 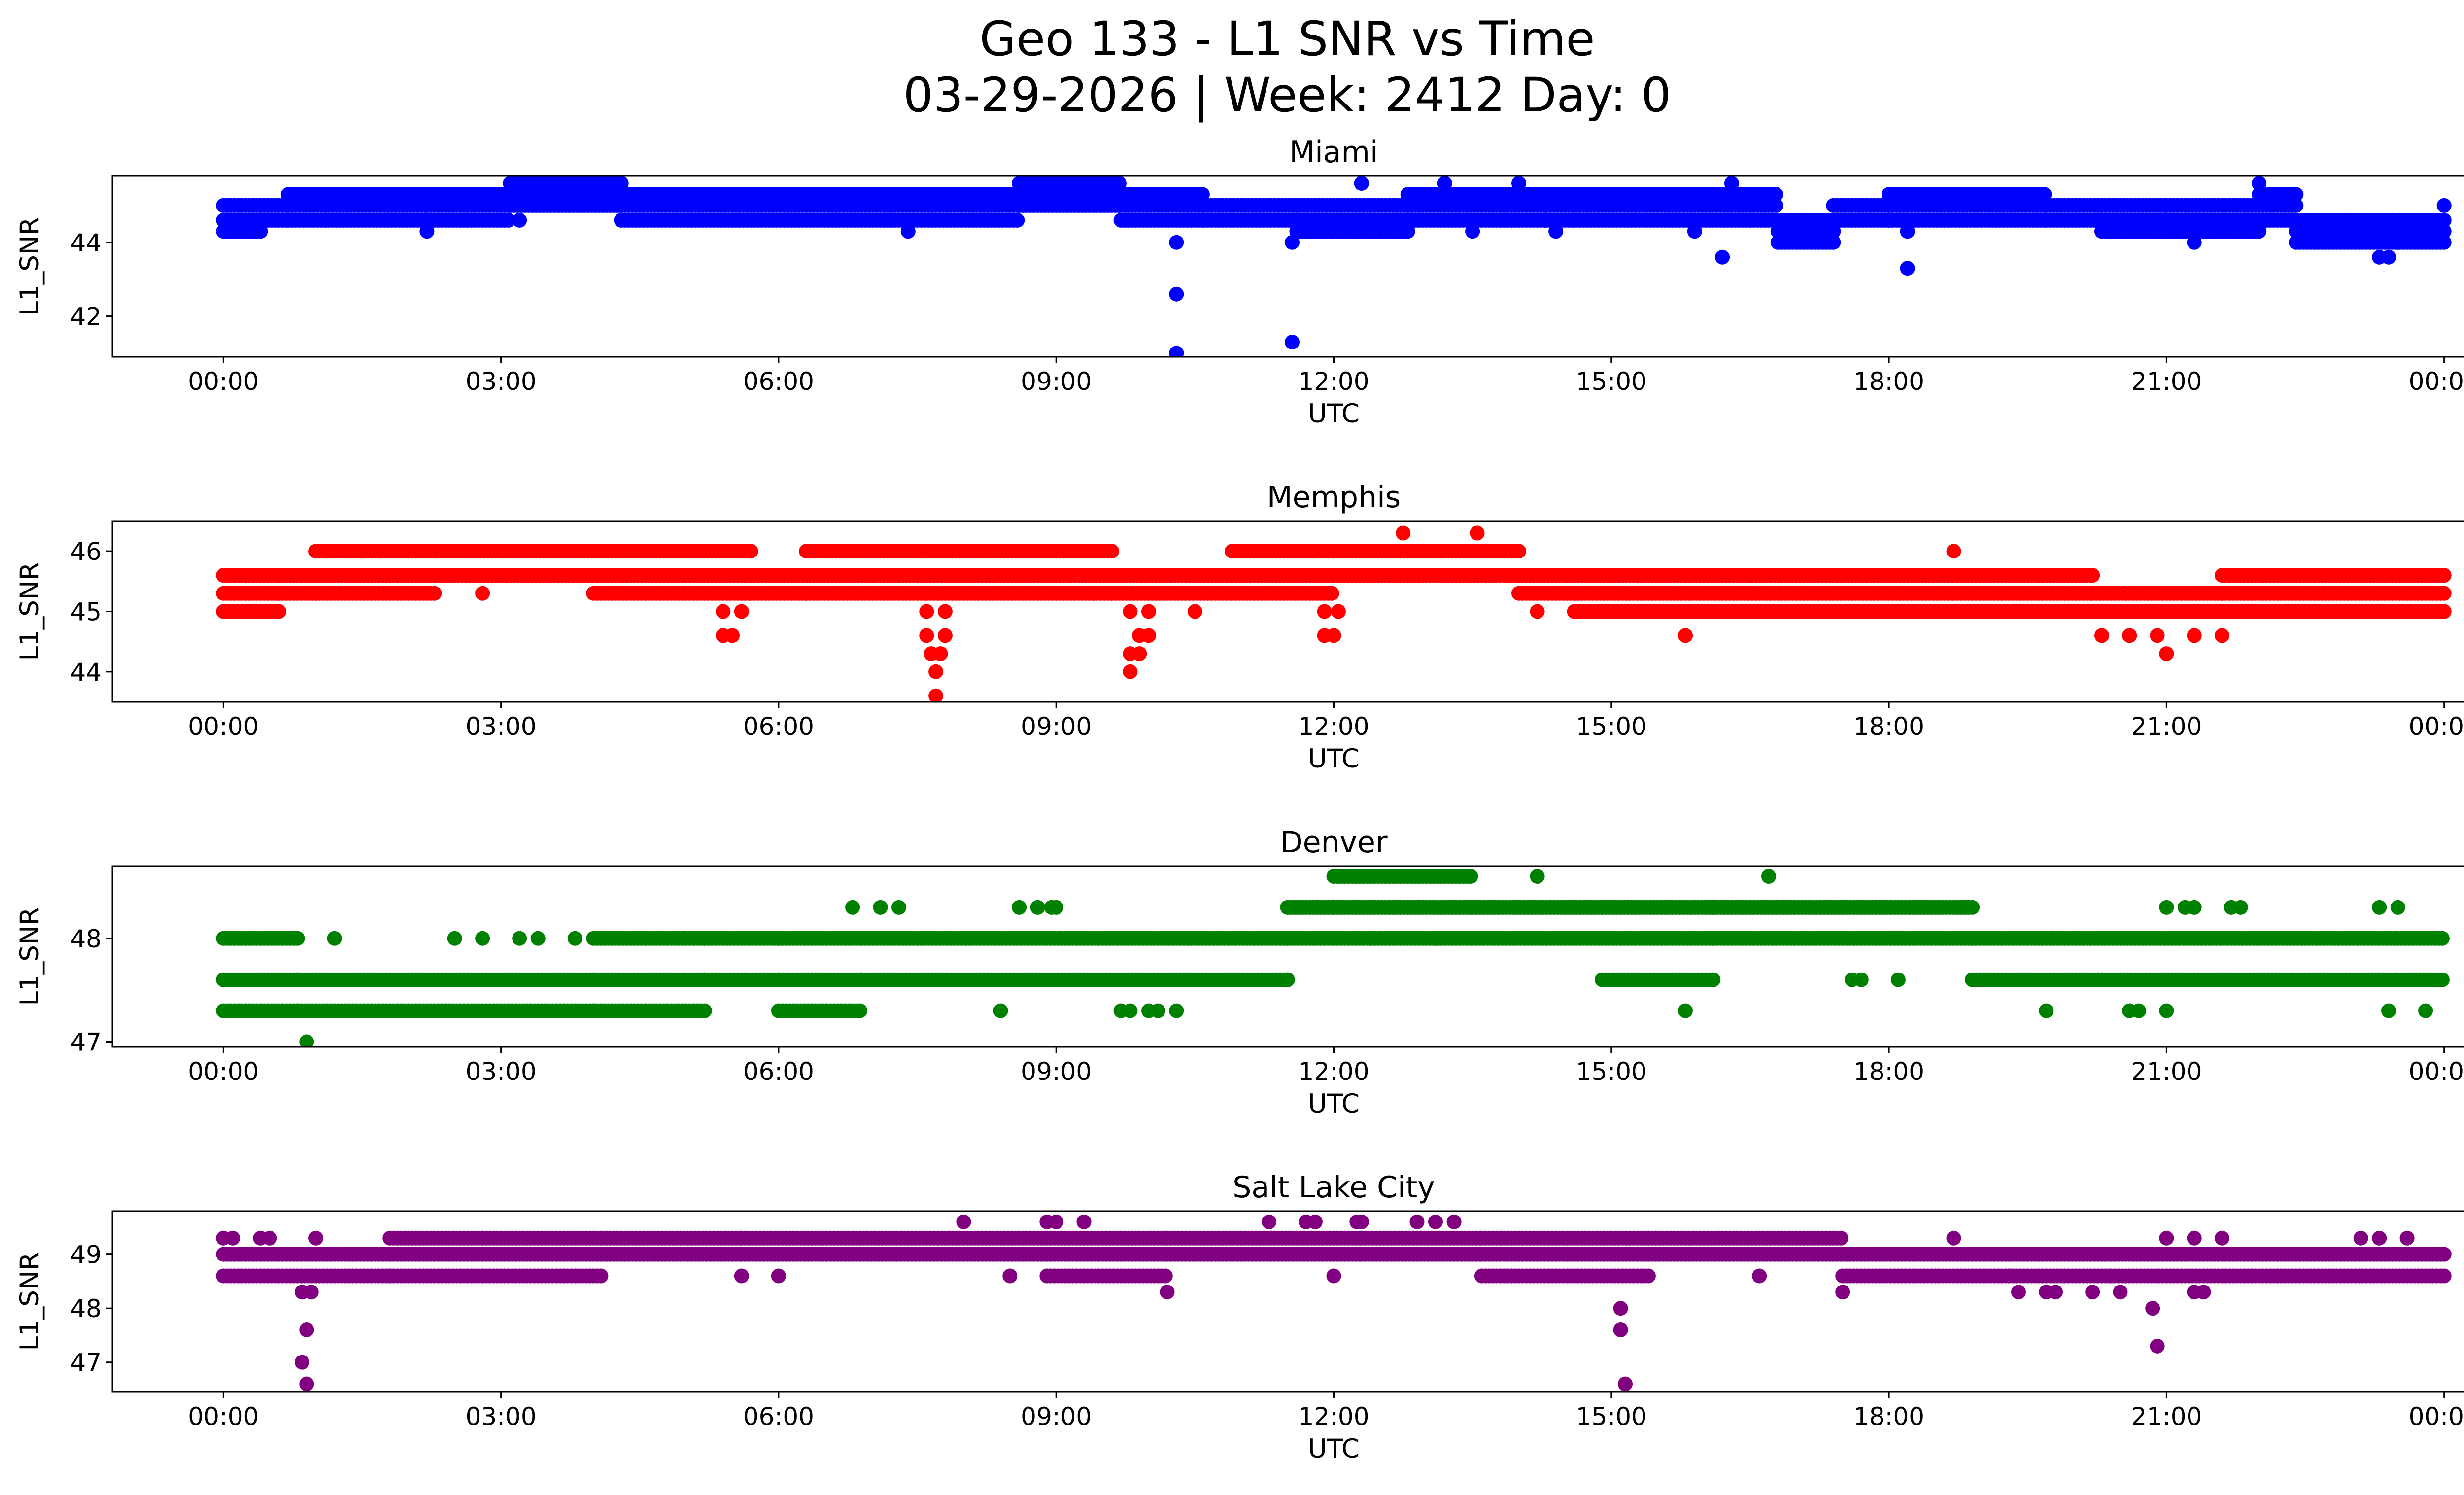 What do you see at coordinates (778, 381) in the screenshot?
I see `x-tick-label: 06:00` at bounding box center [778, 381].